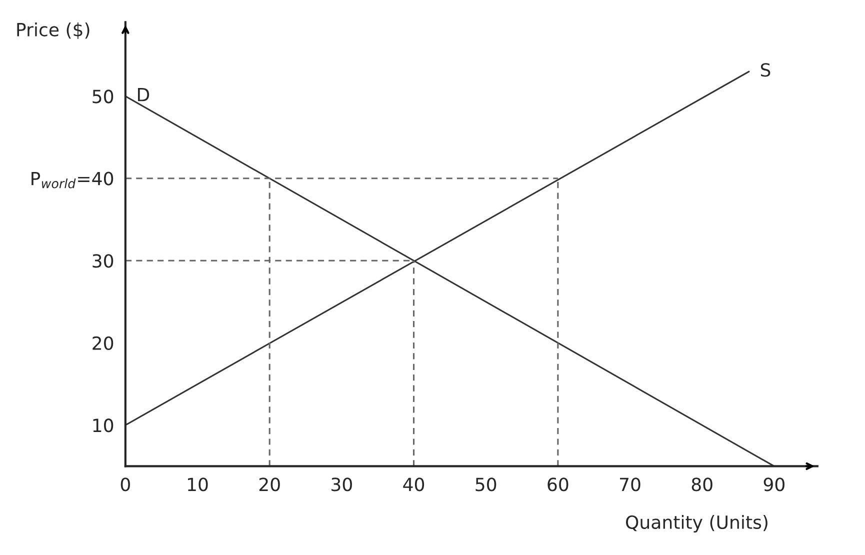 This screenshot has height=555, width=865. What do you see at coordinates (198, 485) in the screenshot?
I see `x-tick-label: 10` at bounding box center [198, 485].